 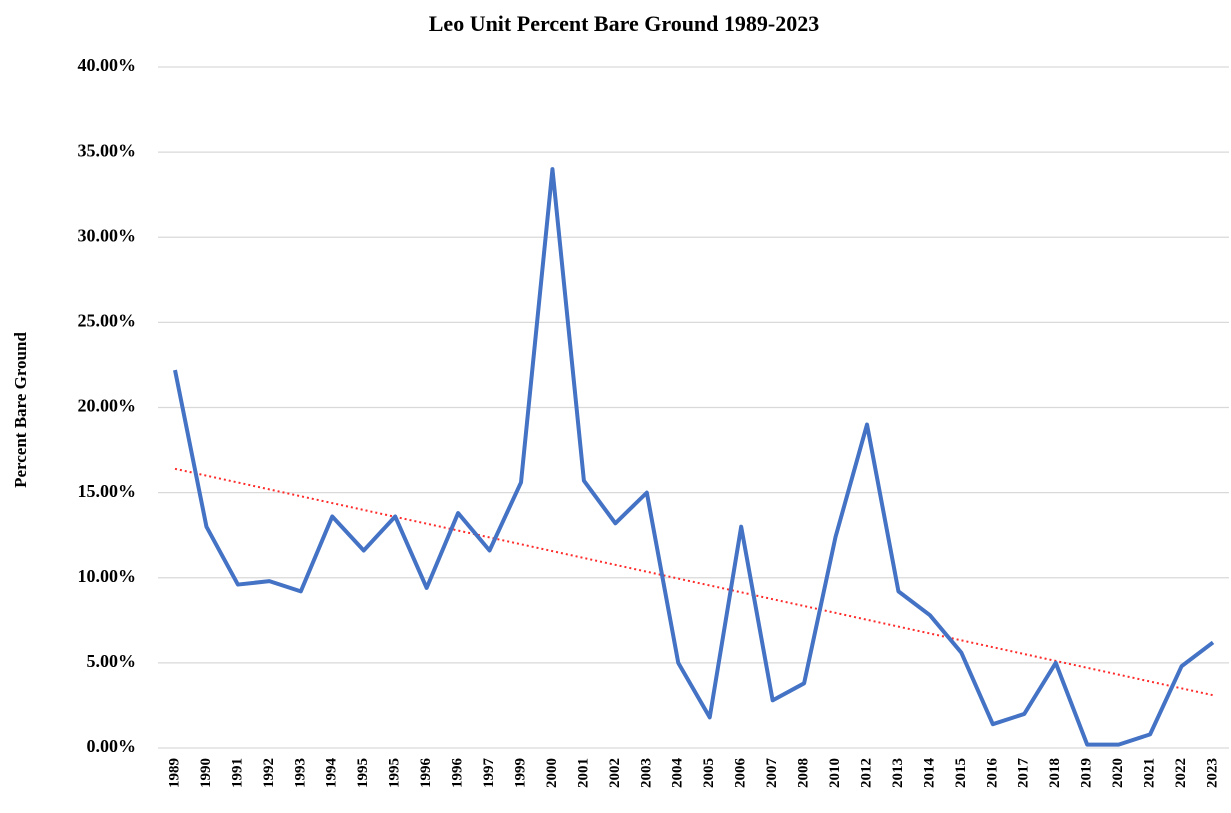 What do you see at coordinates (332, 773) in the screenshot?
I see `x-tick-label: 1994` at bounding box center [332, 773].